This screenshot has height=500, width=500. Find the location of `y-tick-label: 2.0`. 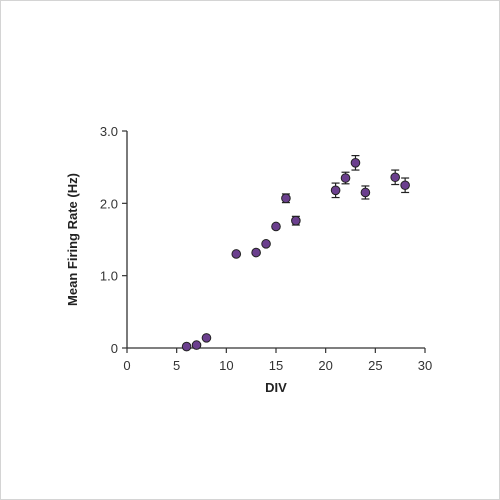

y-tick-label: 2.0 is located at coordinates (109, 203).